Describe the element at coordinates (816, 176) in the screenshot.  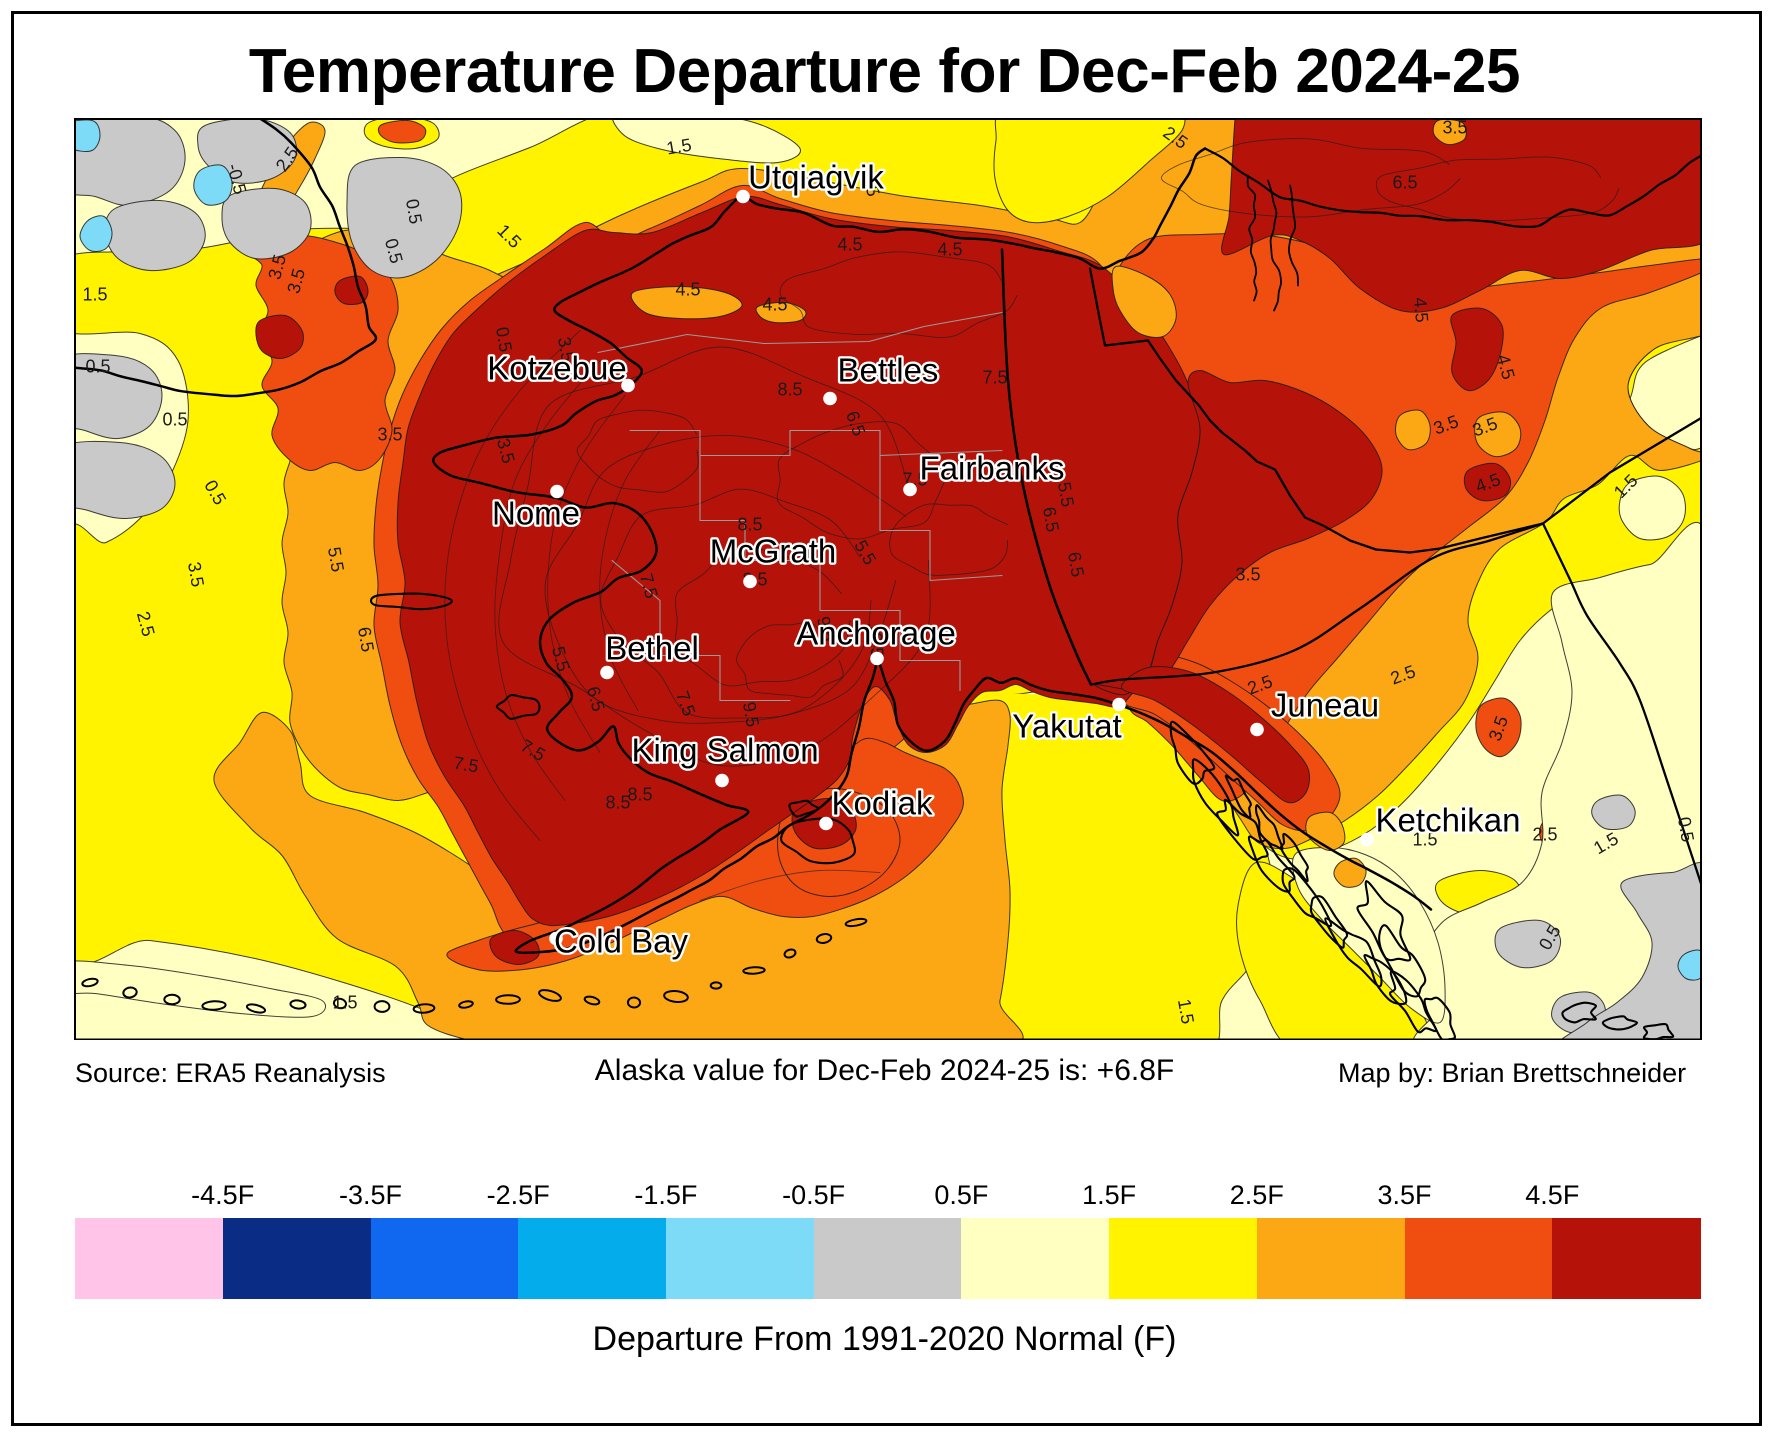
I see `svg-text: Utqiaġvik` at that location.